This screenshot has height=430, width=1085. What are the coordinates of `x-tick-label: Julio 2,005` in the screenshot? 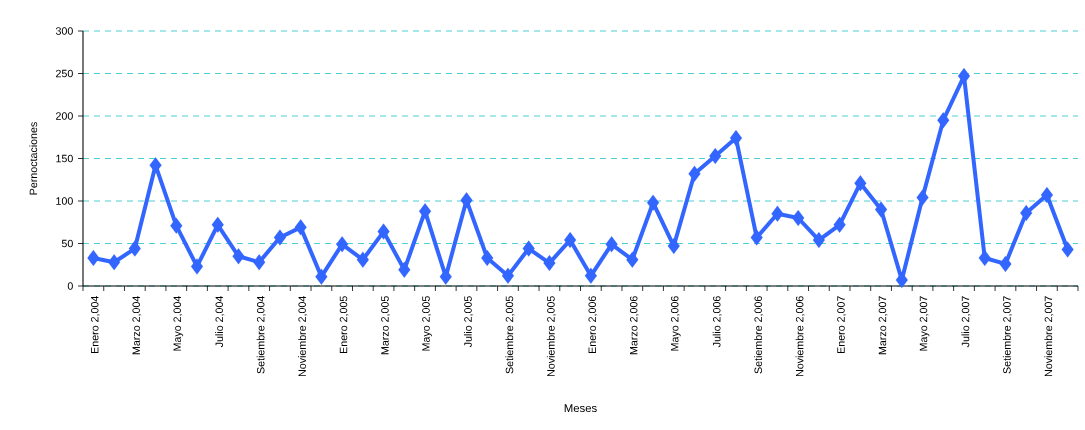 It's located at (468, 322).